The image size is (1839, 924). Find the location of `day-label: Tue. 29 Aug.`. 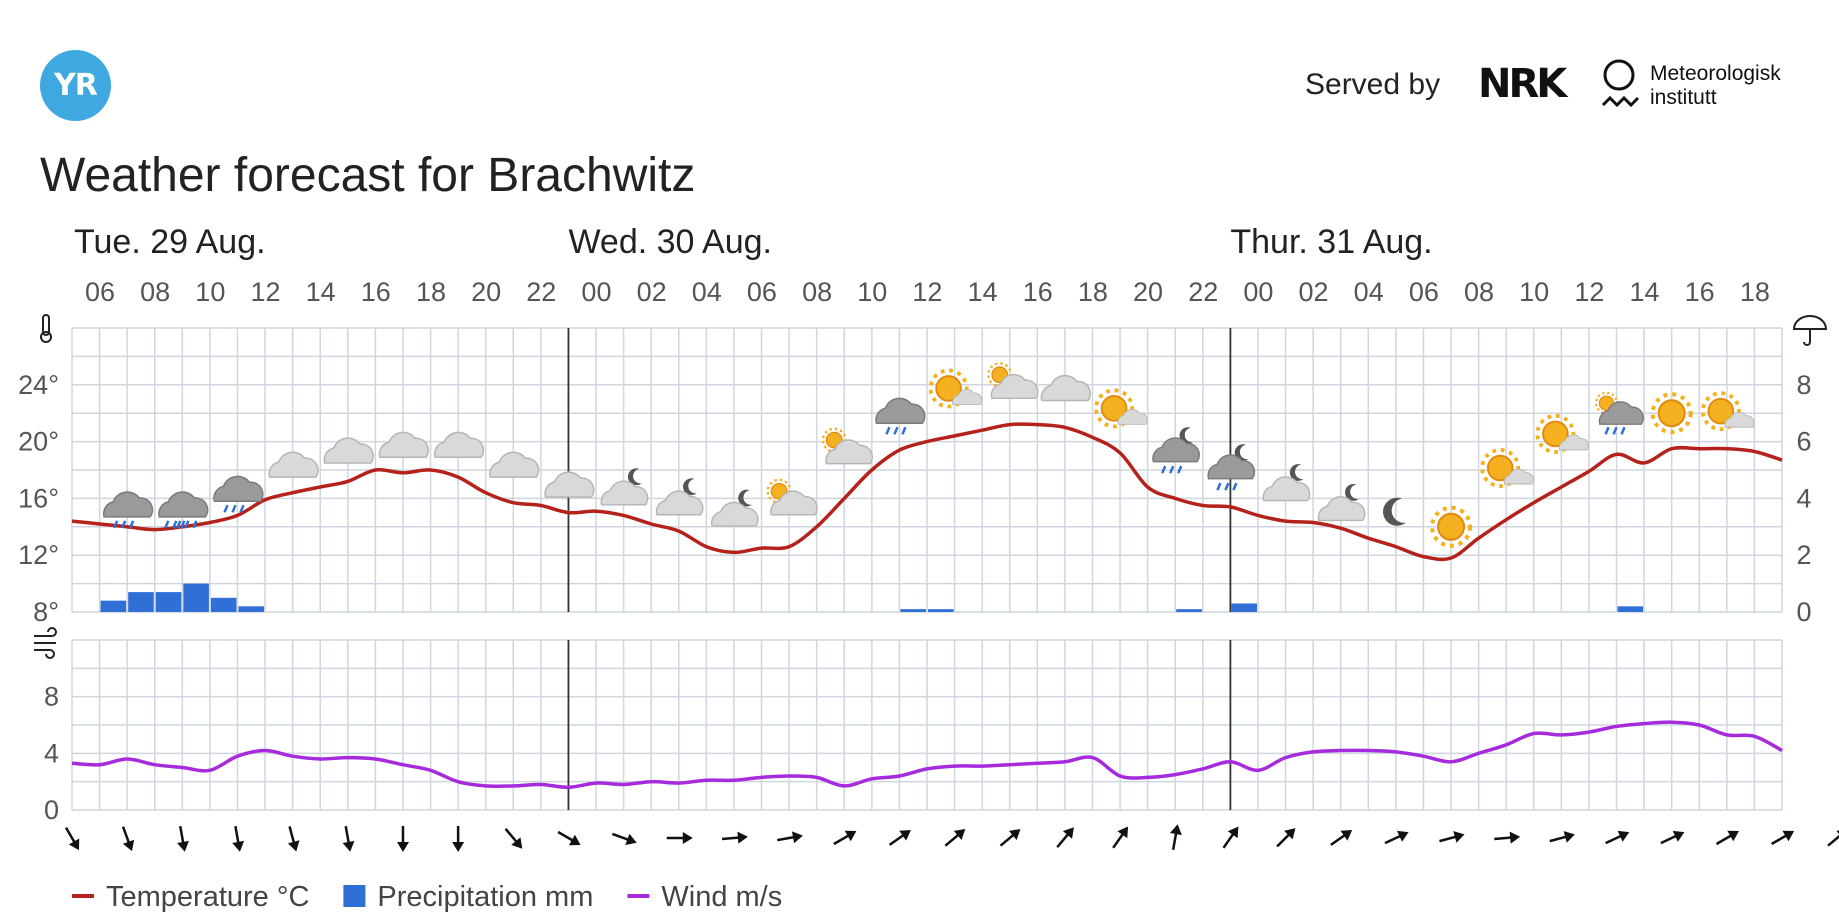

day-label: Tue. 29 Aug. is located at coordinates (170, 242).